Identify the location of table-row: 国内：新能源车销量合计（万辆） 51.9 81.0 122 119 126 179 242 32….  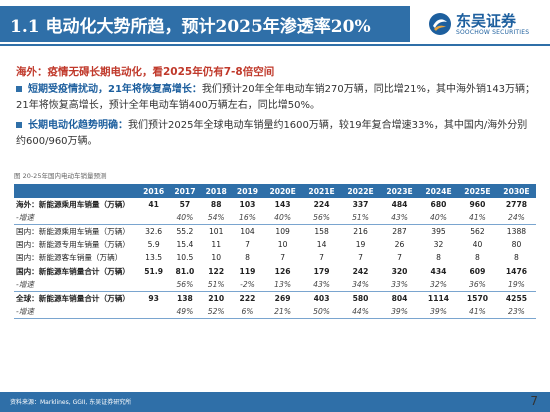
(275, 270).